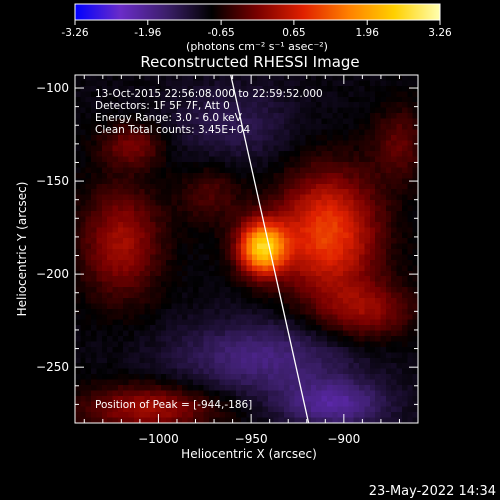  What do you see at coordinates (169, 118) in the screenshot?
I see `annotation-energy-range: Energy Range: 3.0 - 6.0 keV` at bounding box center [169, 118].